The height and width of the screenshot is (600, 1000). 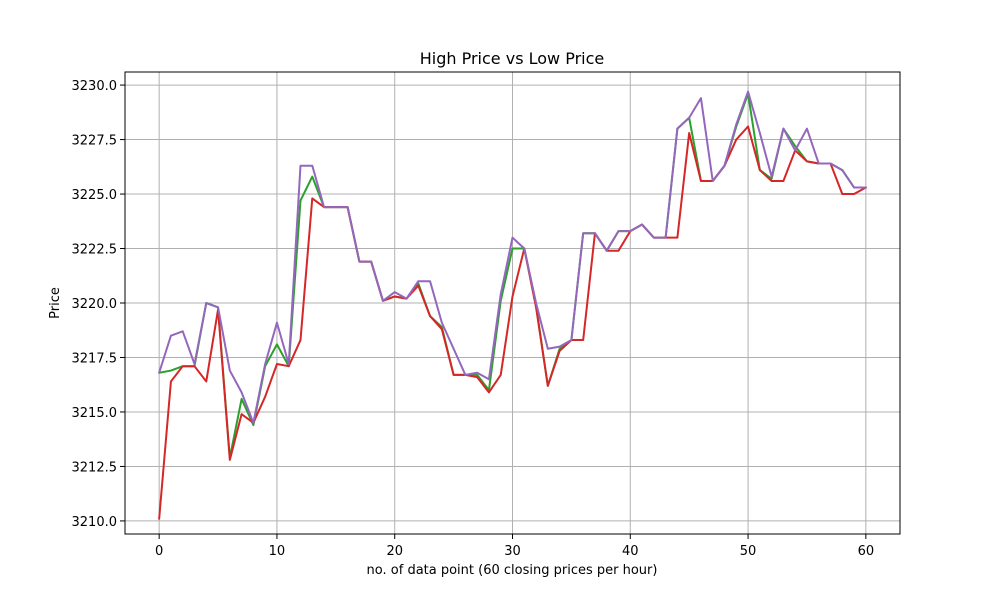 I want to click on y-tick-label: 3217.5, so click(x=95, y=358).